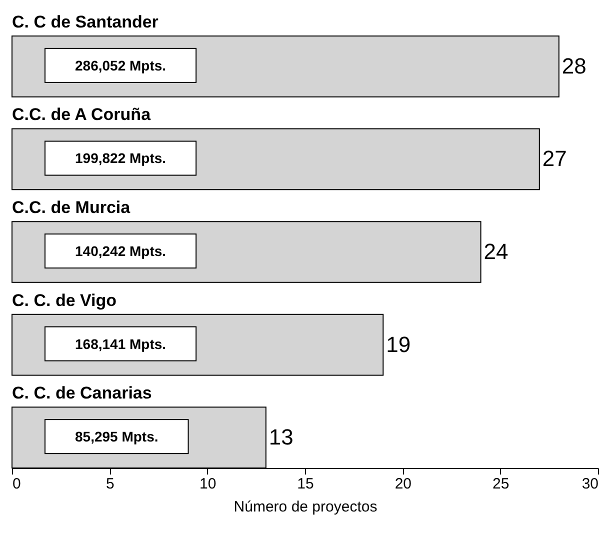 The height and width of the screenshot is (549, 610). I want to click on y-tick-label: C. C de Santander, so click(85, 22).